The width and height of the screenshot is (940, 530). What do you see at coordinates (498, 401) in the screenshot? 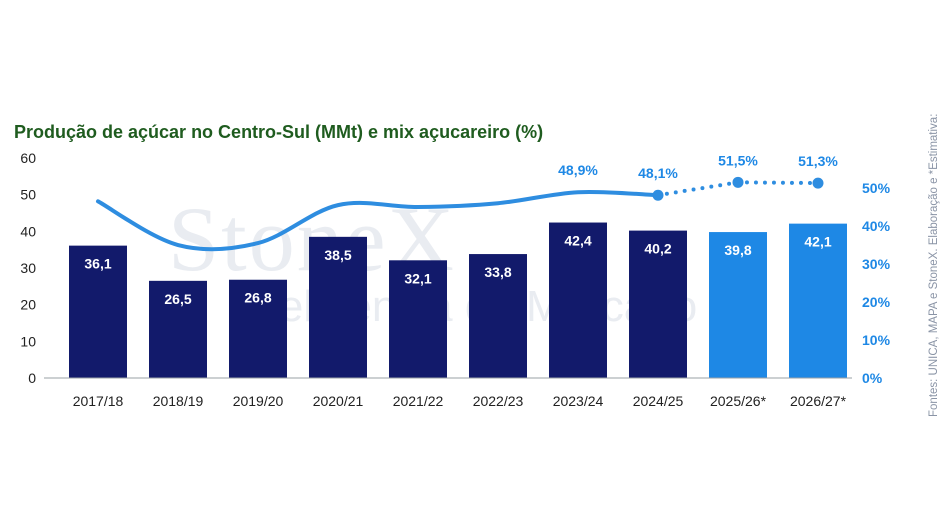
I see `x-tick-label: 2022/23` at bounding box center [498, 401].